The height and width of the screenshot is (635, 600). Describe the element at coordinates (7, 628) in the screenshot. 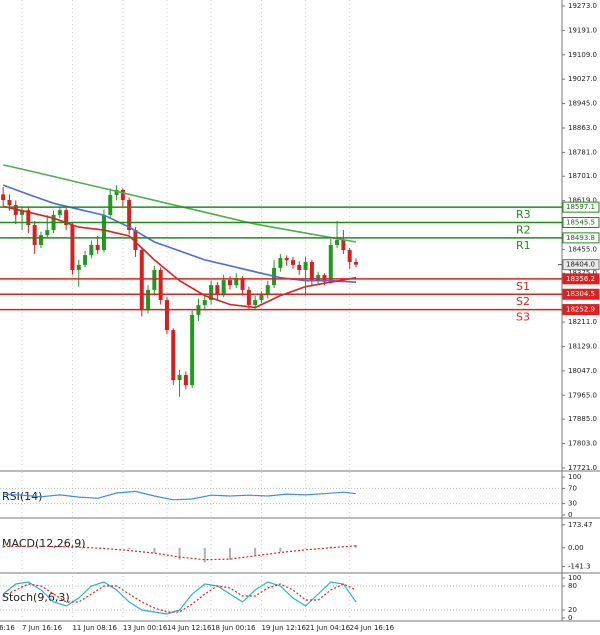

I see `x-tick-label: 6 Jun 16:16` at that location.